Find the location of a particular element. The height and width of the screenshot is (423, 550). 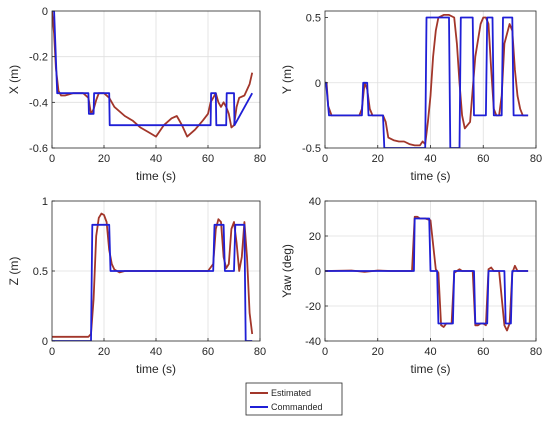

y-axis-label: Y (m) is located at coordinates (287, 79).